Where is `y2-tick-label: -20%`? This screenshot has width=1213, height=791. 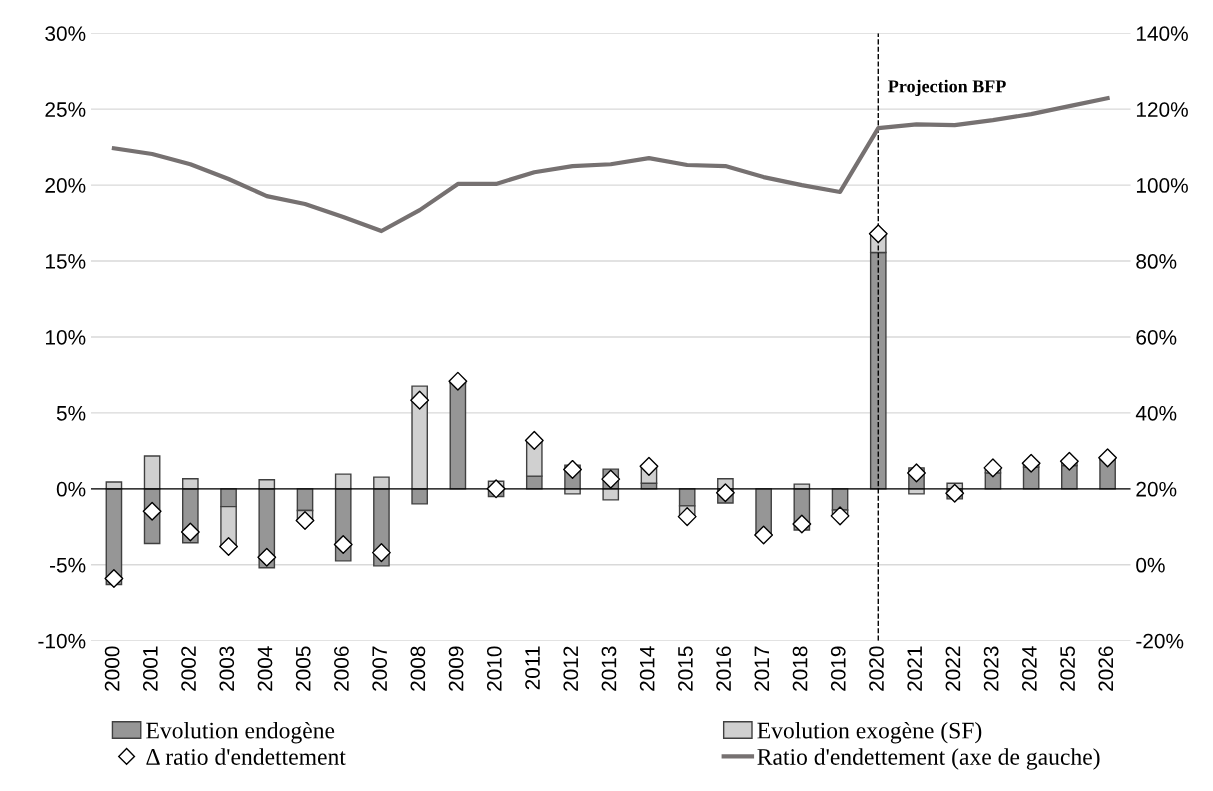
y2-tick-label: -20% is located at coordinates (1160, 641).